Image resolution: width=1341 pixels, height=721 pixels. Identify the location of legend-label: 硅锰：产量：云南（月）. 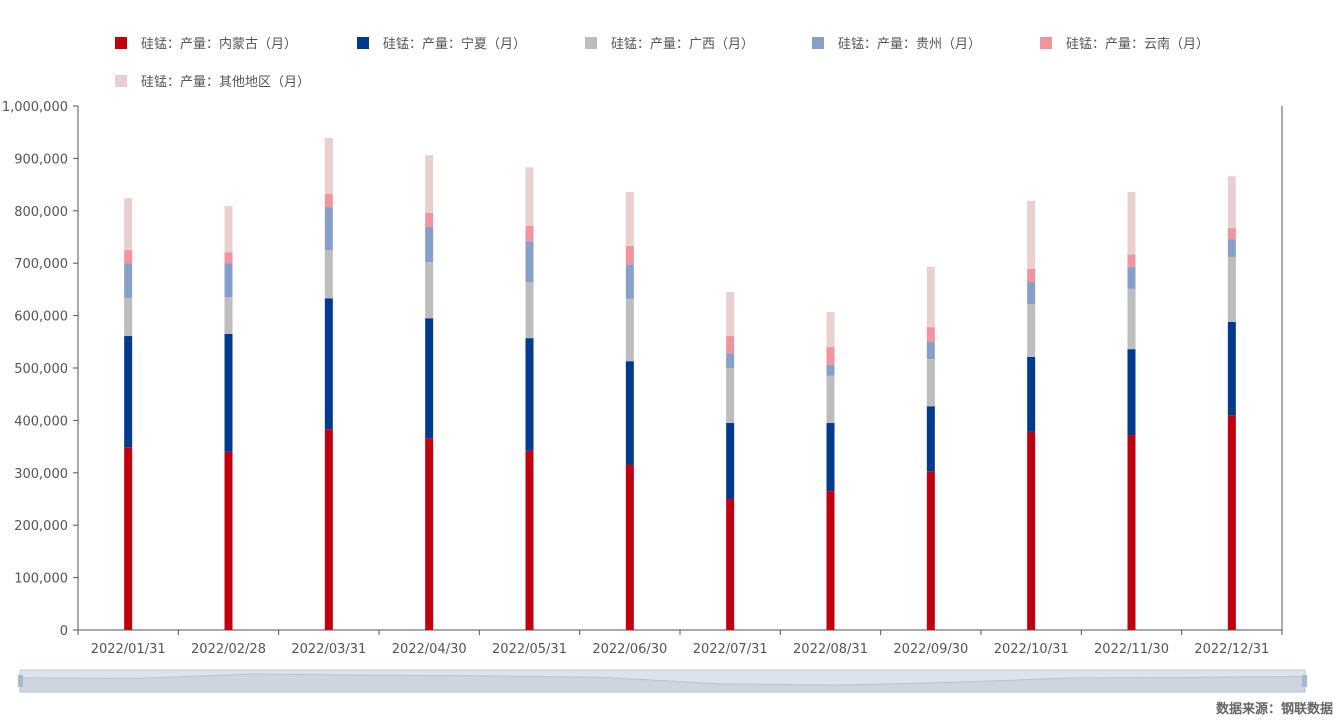
(1137, 44).